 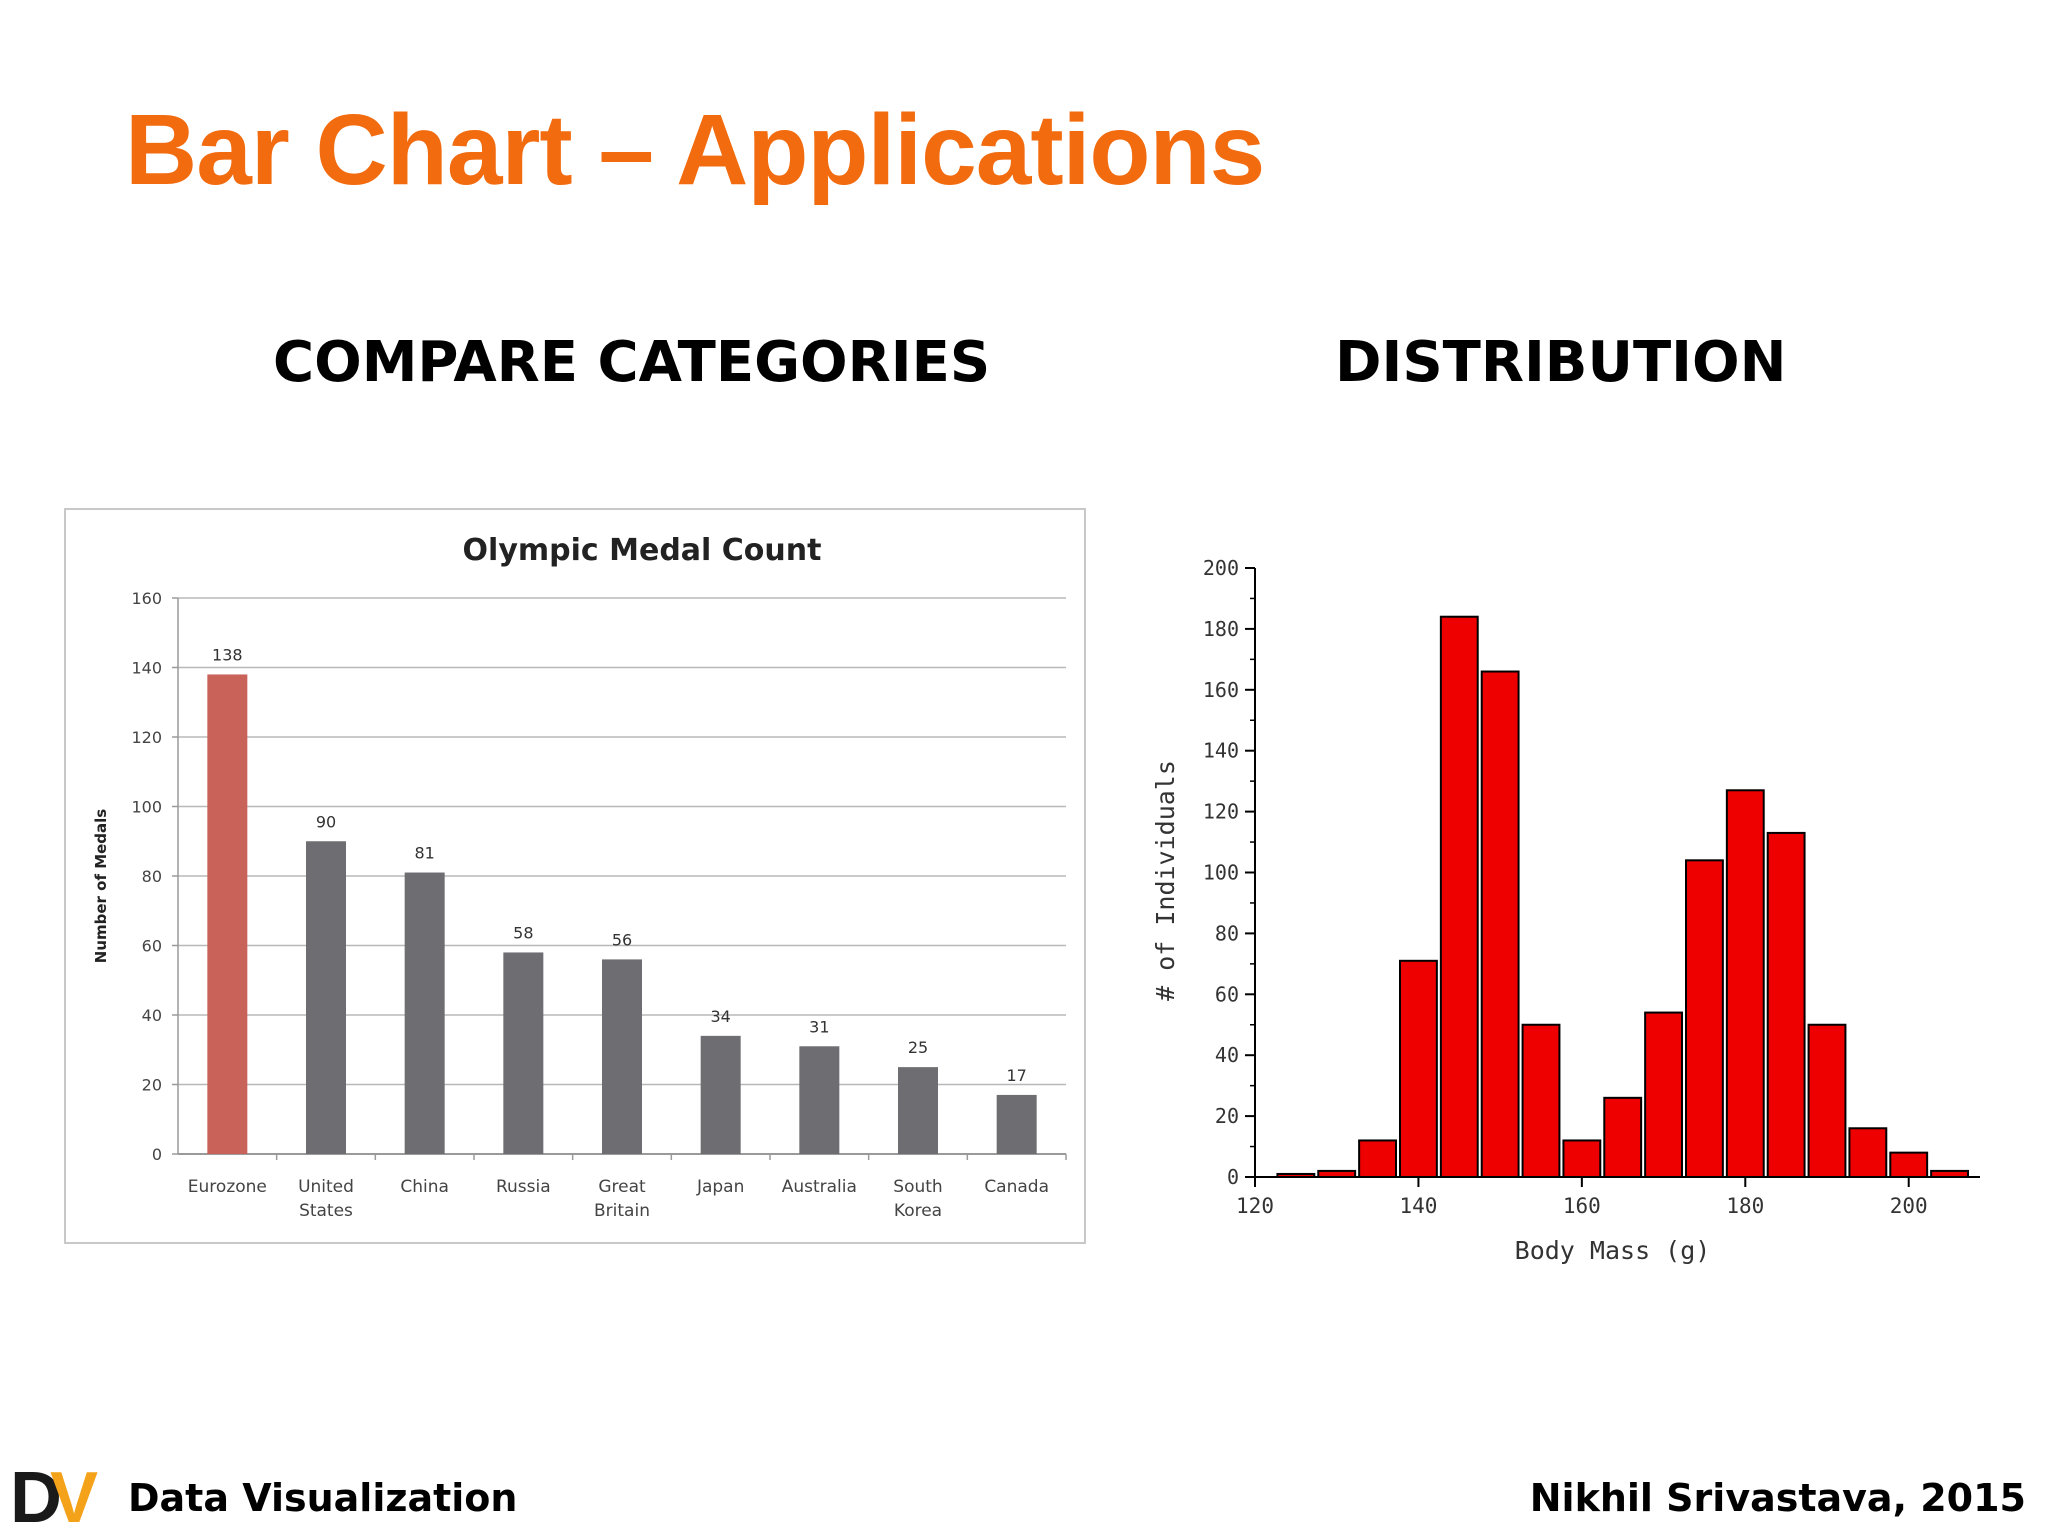 What do you see at coordinates (523, 932) in the screenshot?
I see `data-label: 58` at bounding box center [523, 932].